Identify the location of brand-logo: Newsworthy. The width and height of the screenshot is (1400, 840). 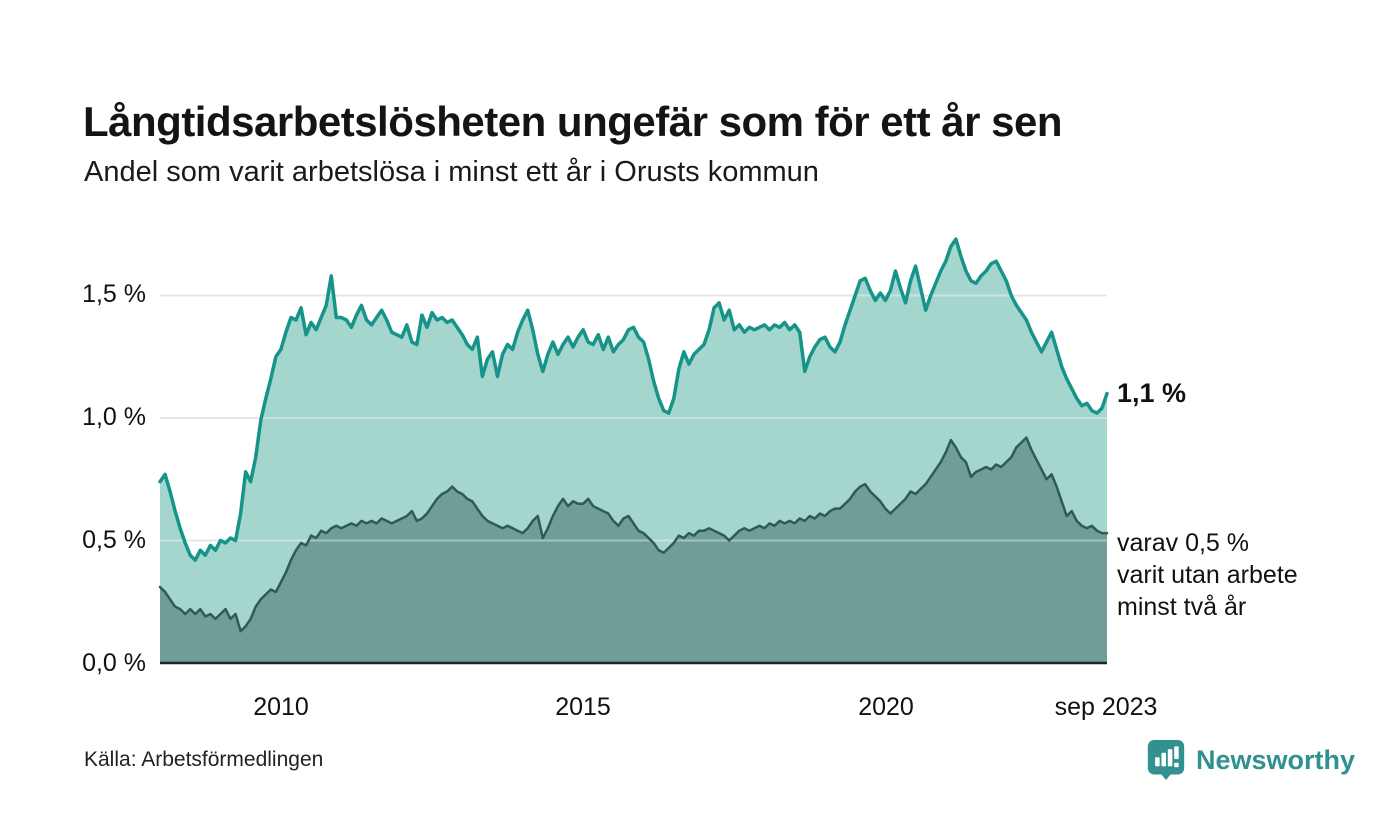
(1250, 760).